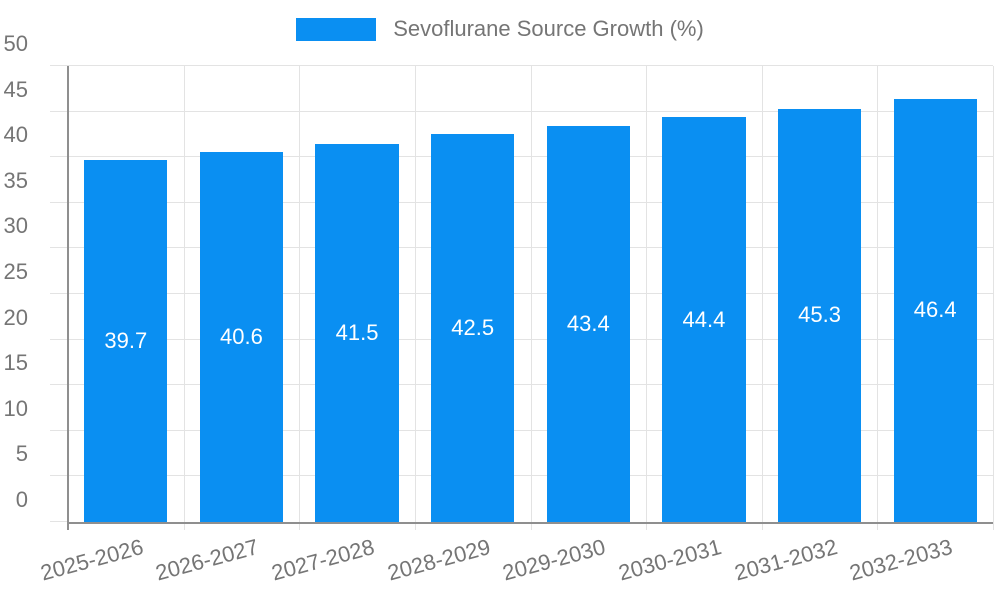 The height and width of the screenshot is (600, 1000). I want to click on y-axis-line, so click(68, 298).